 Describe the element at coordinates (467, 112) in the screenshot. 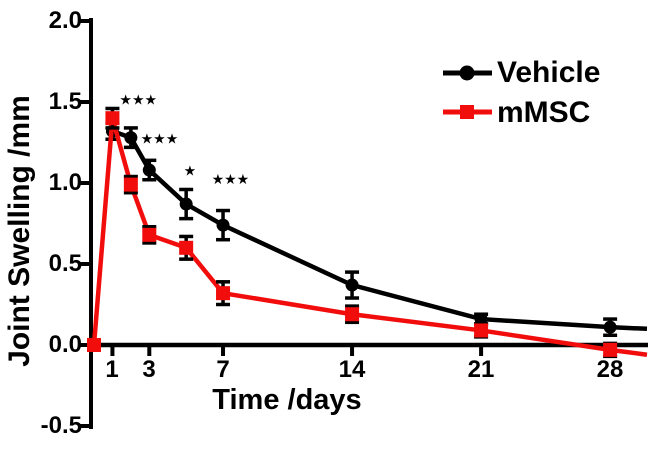

I see `legend-marker-square-icon` at that location.